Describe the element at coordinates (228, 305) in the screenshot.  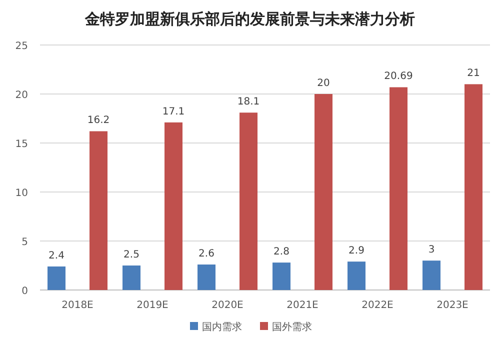
I see `x-tick-label: 2020E` at that location.